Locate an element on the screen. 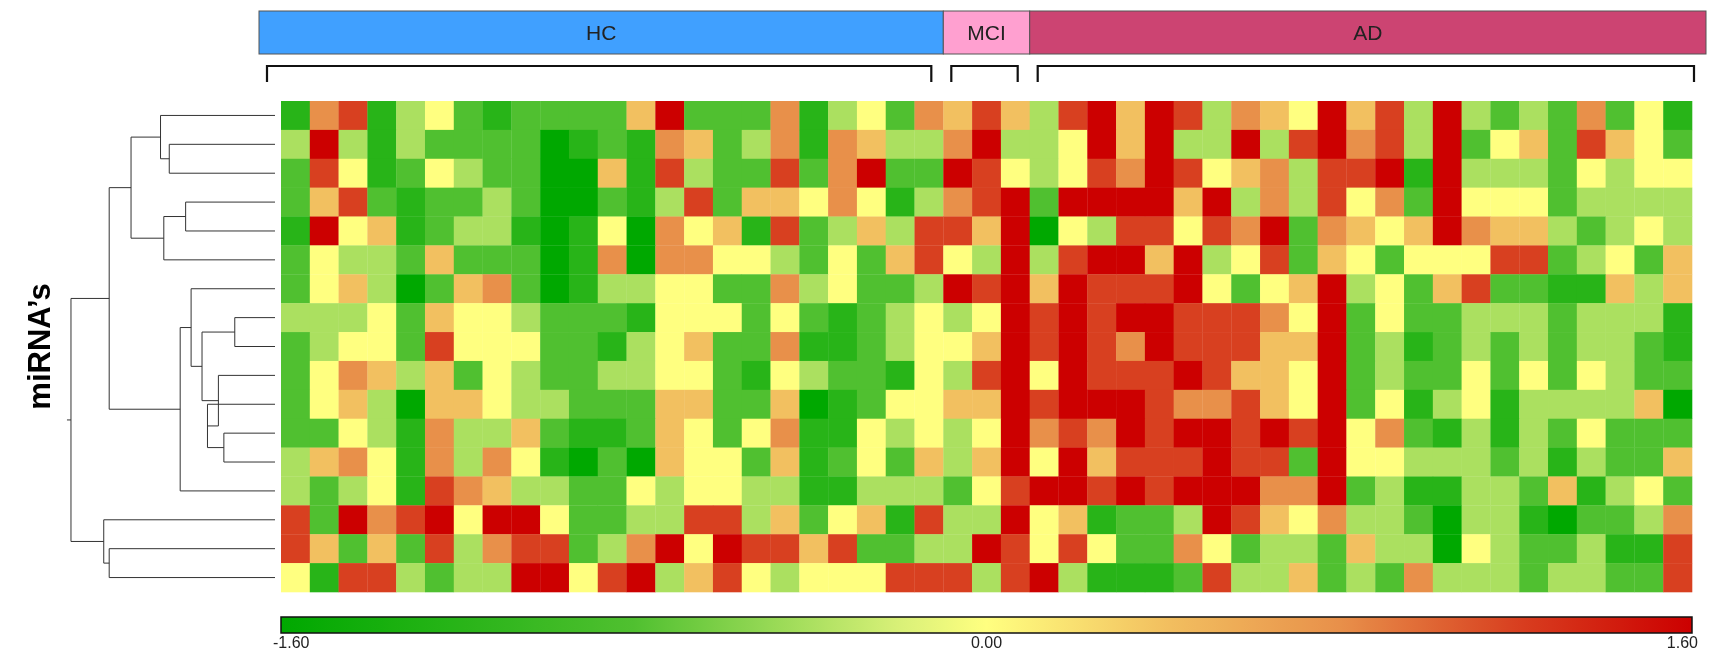 This screenshot has height=653, width=1712. text: HC is located at coordinates (601, 33).